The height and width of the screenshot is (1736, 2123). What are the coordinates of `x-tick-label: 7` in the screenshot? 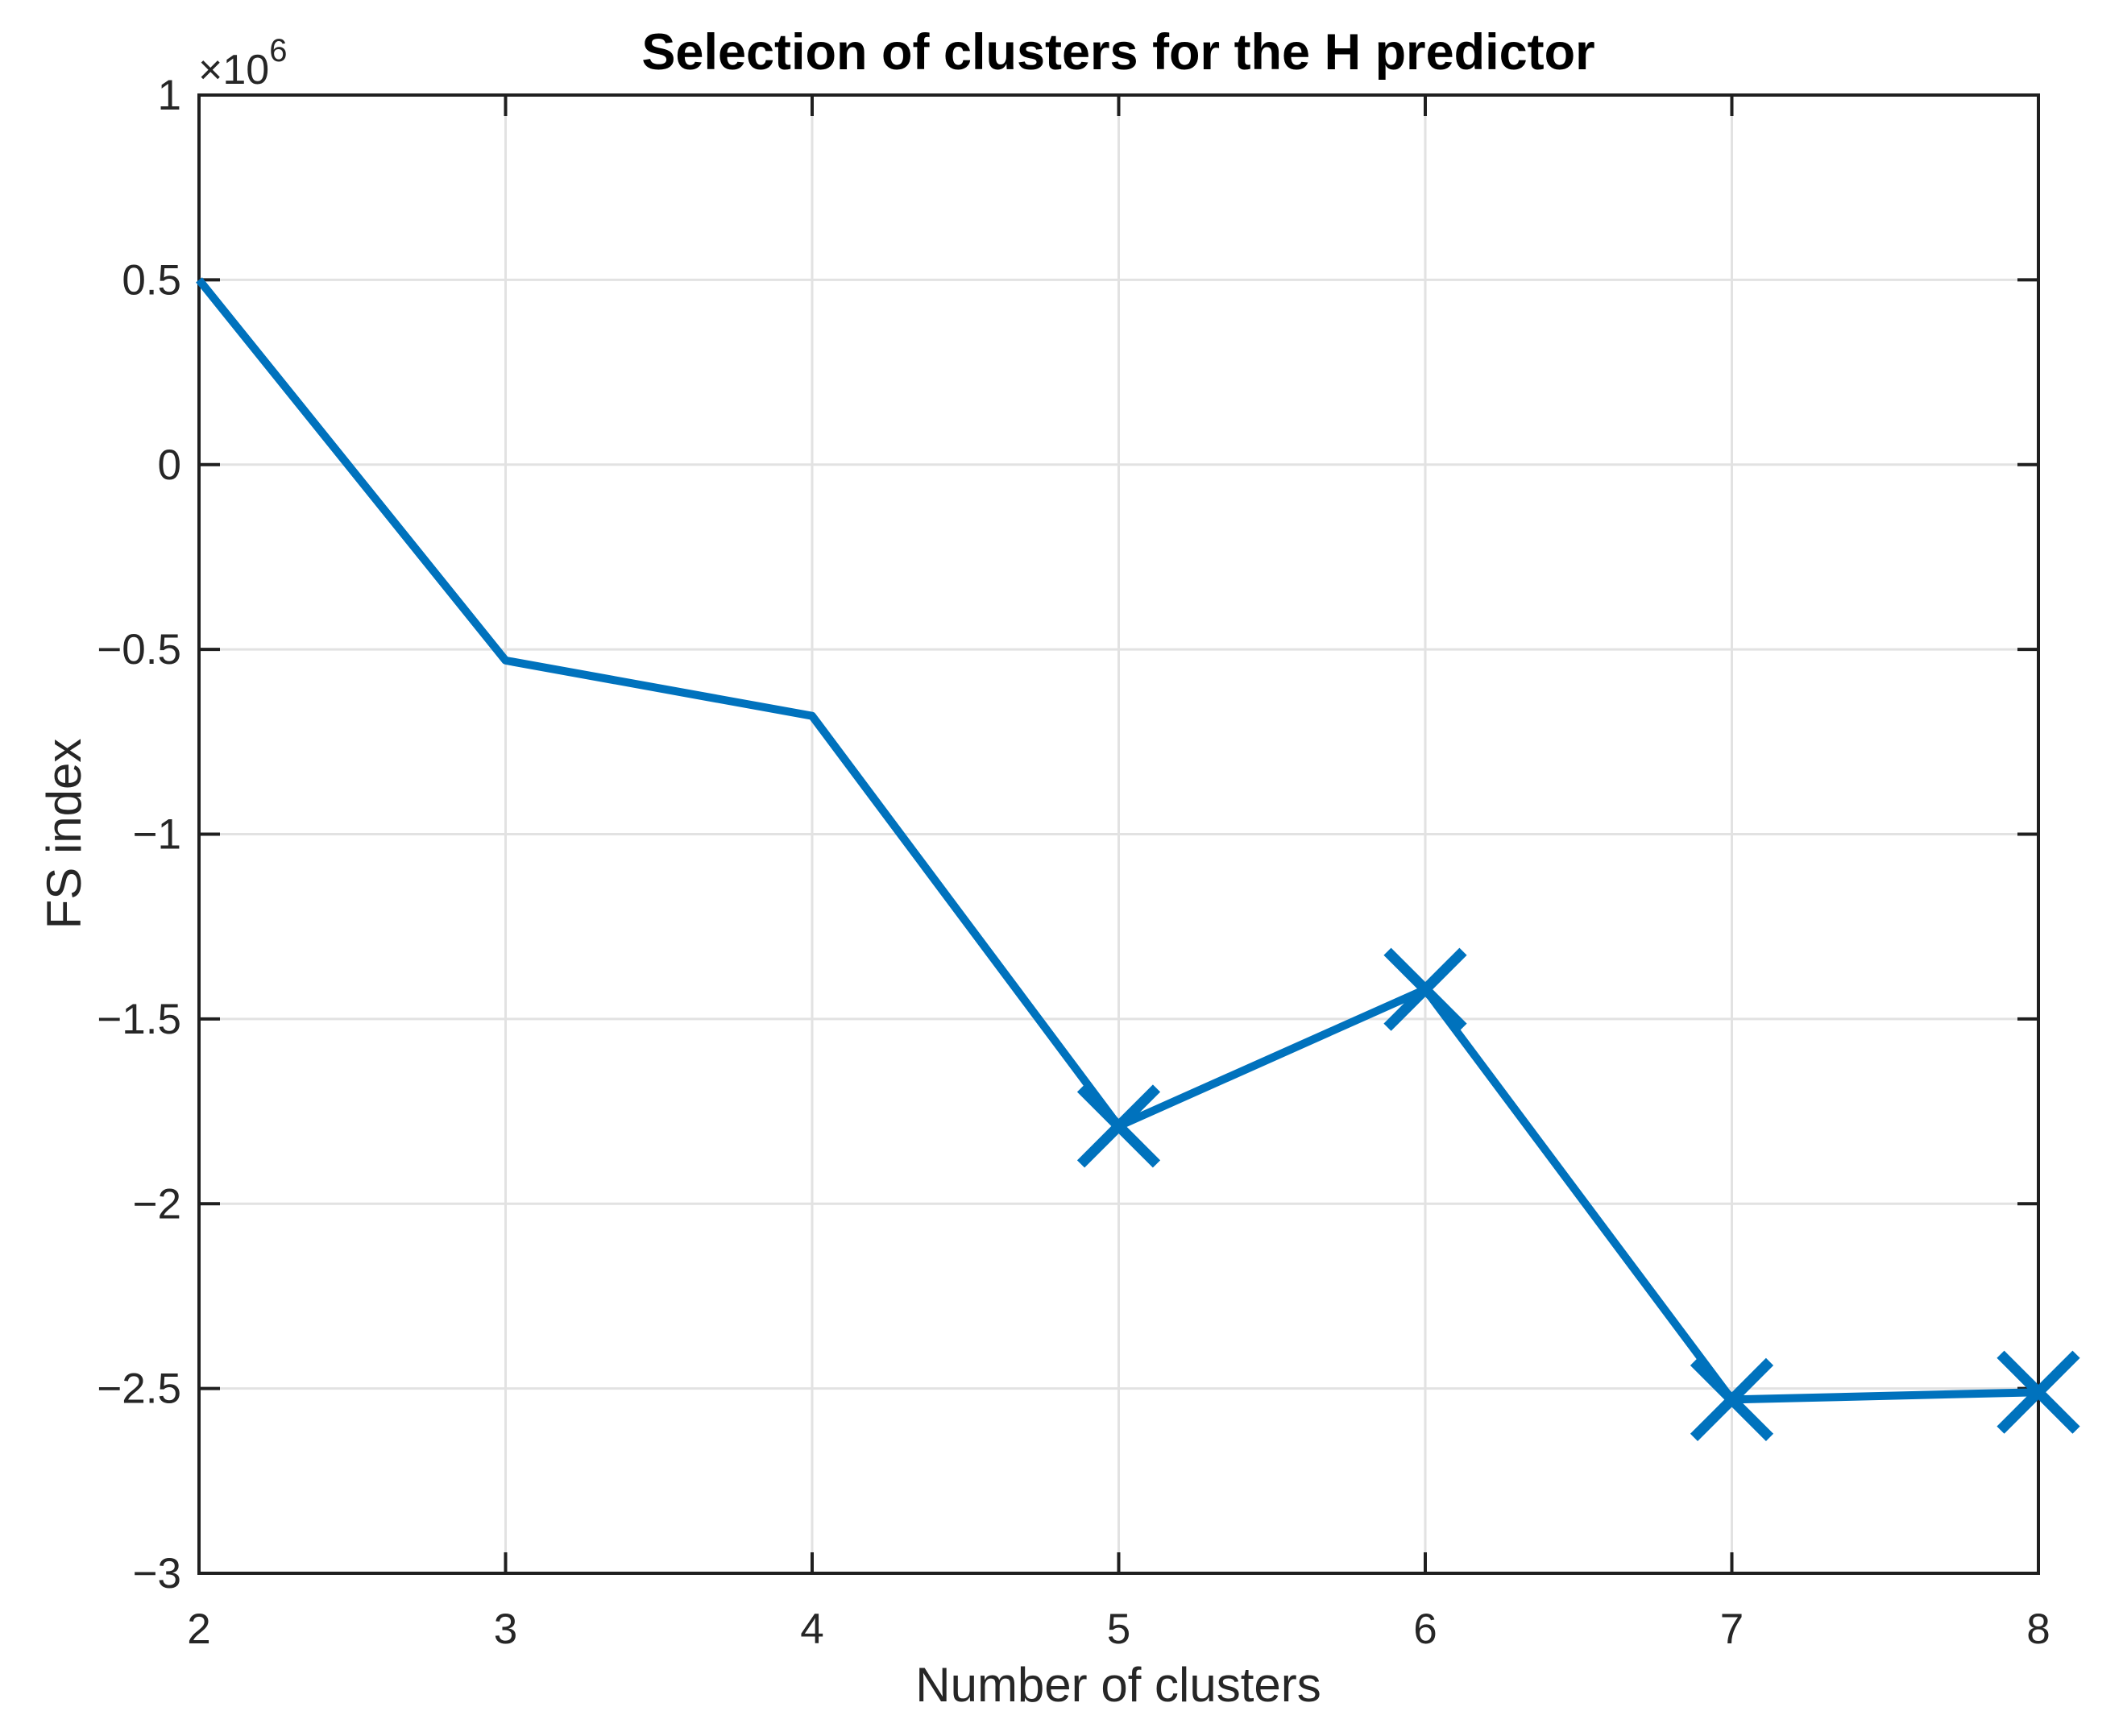 It's located at (1732, 1629).